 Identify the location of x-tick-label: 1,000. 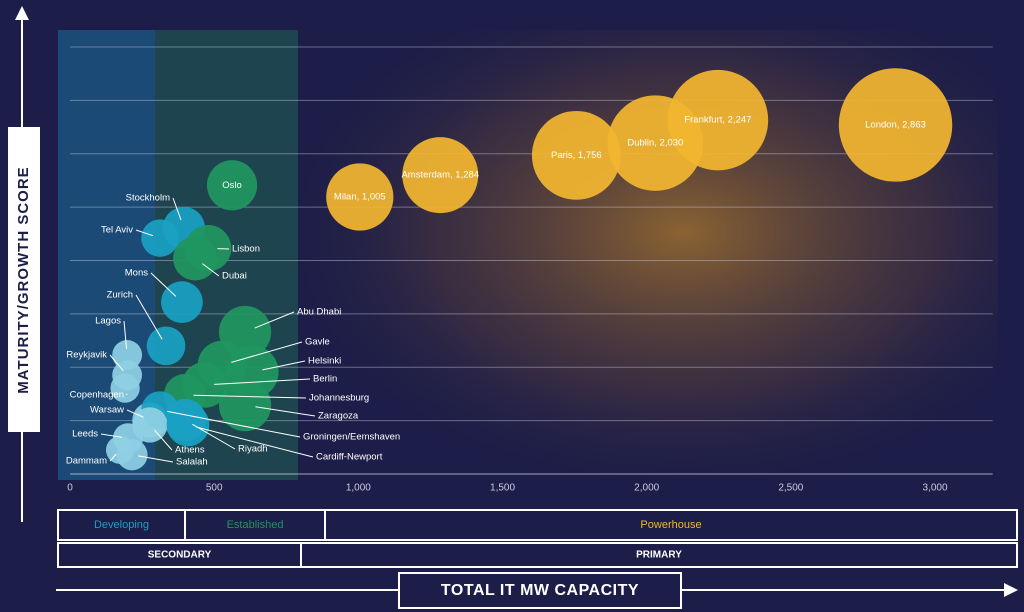
(358, 488).